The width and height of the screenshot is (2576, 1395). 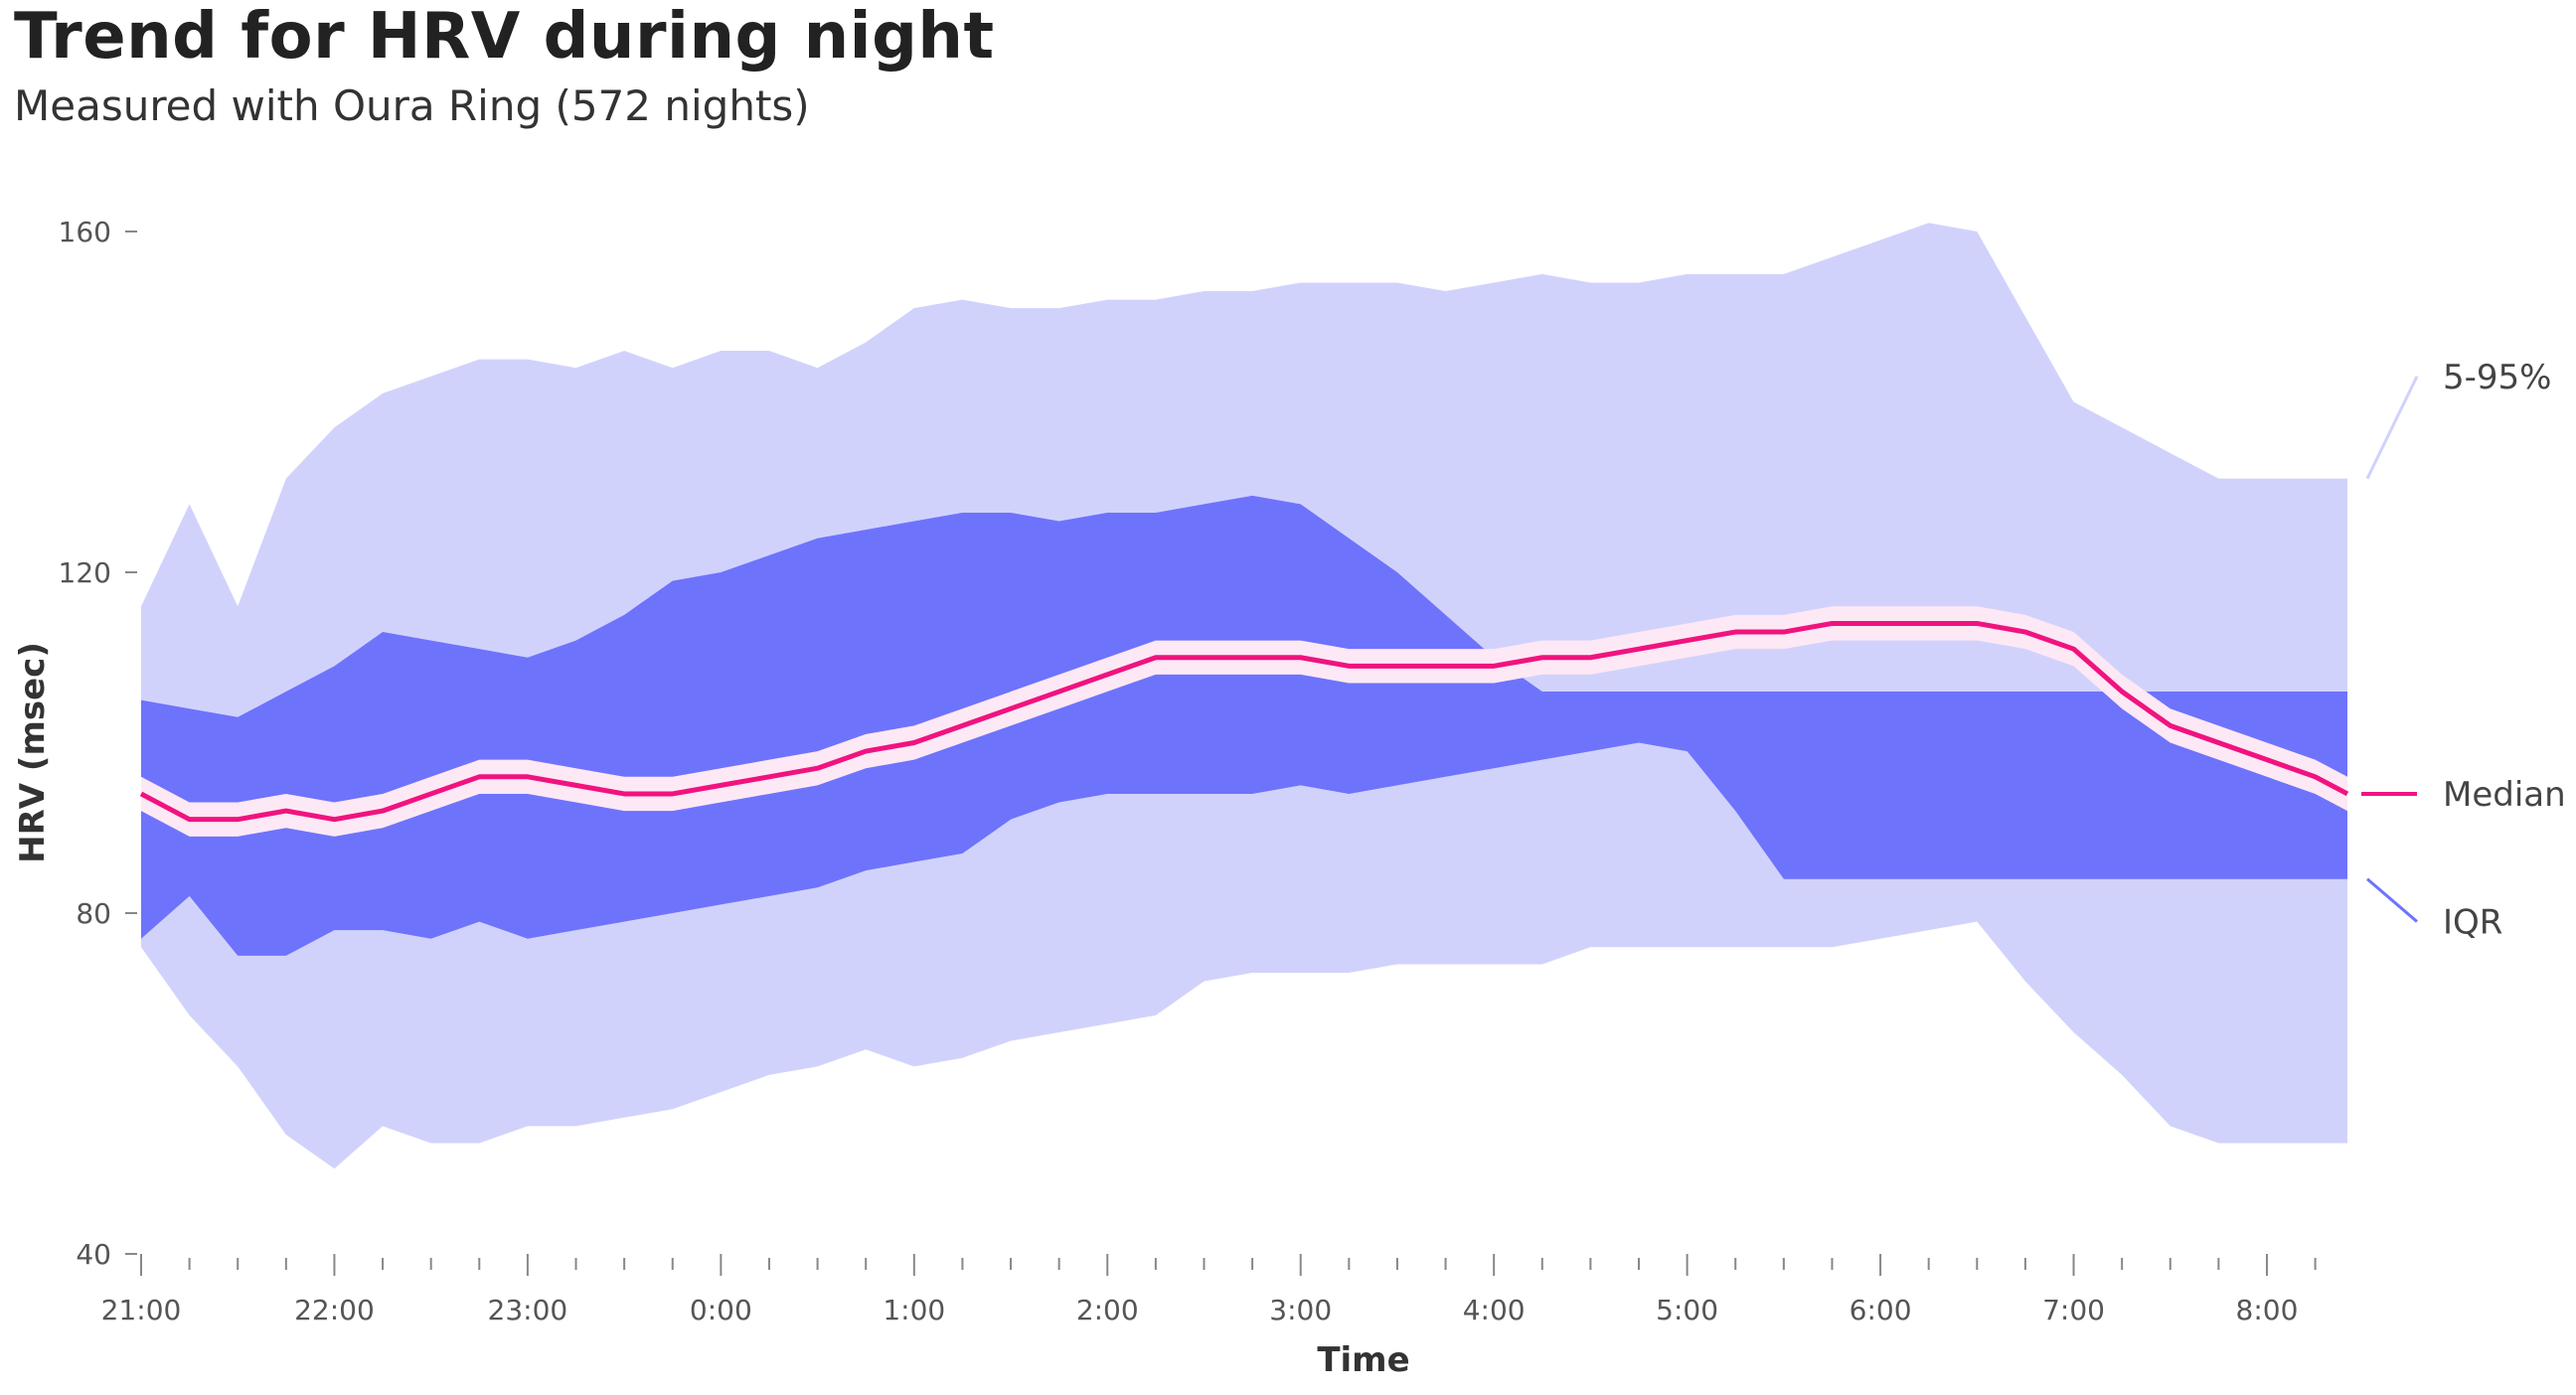 I want to click on y-tick-label: 40, so click(x=93, y=1254).